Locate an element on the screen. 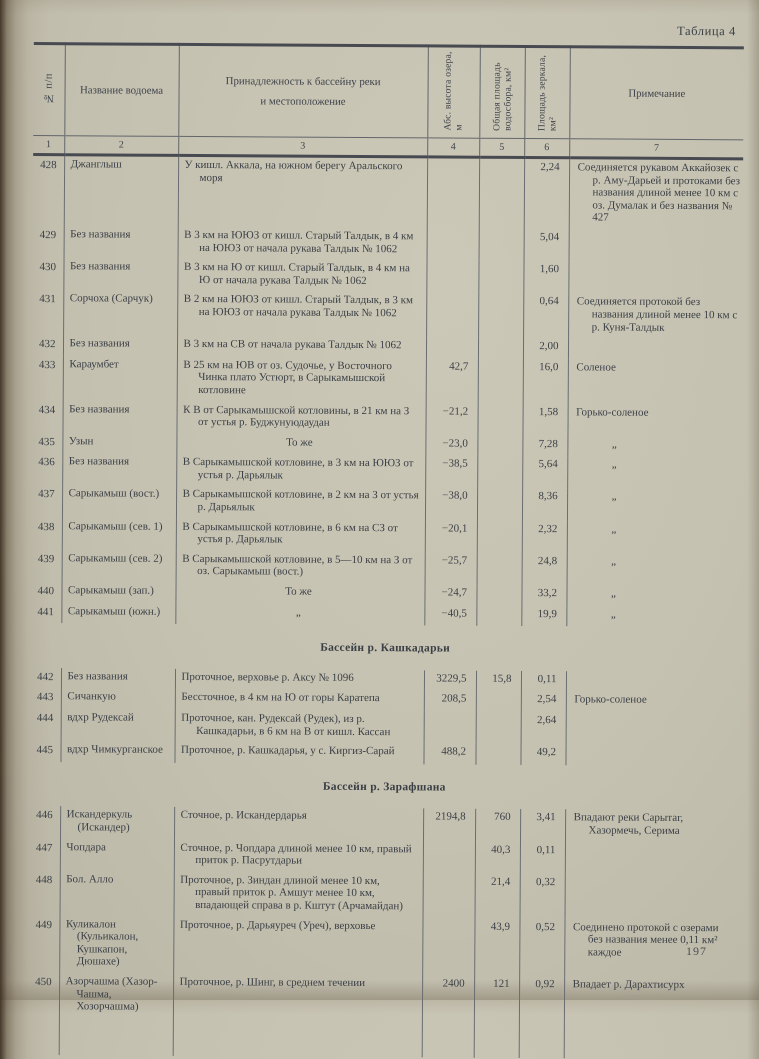 This screenshot has width=759, height=1059. cell-height: −20,1 is located at coordinates (450, 536).